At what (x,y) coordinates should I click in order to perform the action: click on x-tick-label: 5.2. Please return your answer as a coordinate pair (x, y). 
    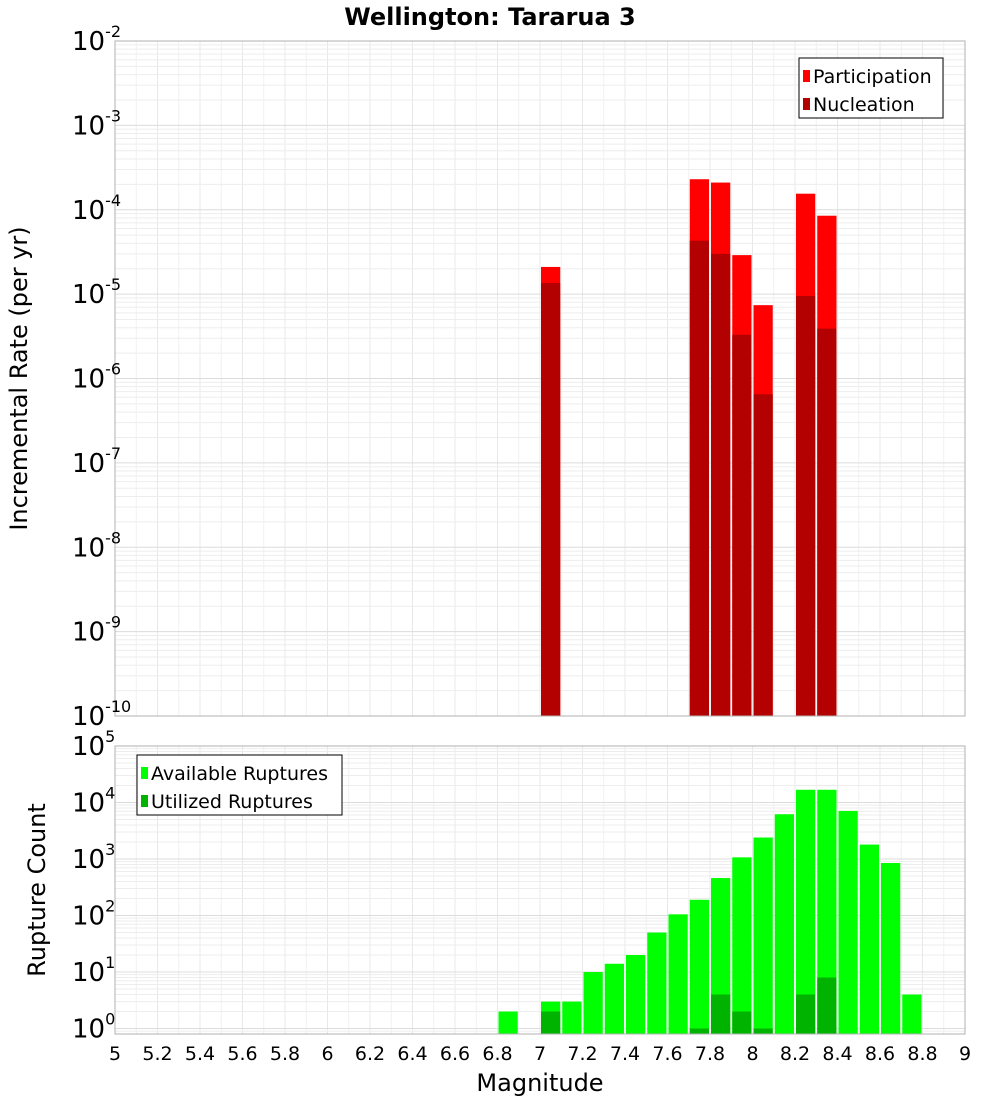
    Looking at the image, I should click on (157, 1054).